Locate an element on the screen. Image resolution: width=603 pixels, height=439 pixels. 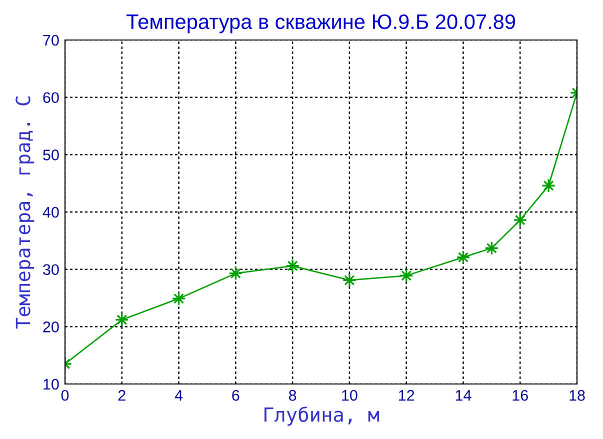
y-tick-label: 10 is located at coordinates (51, 384).